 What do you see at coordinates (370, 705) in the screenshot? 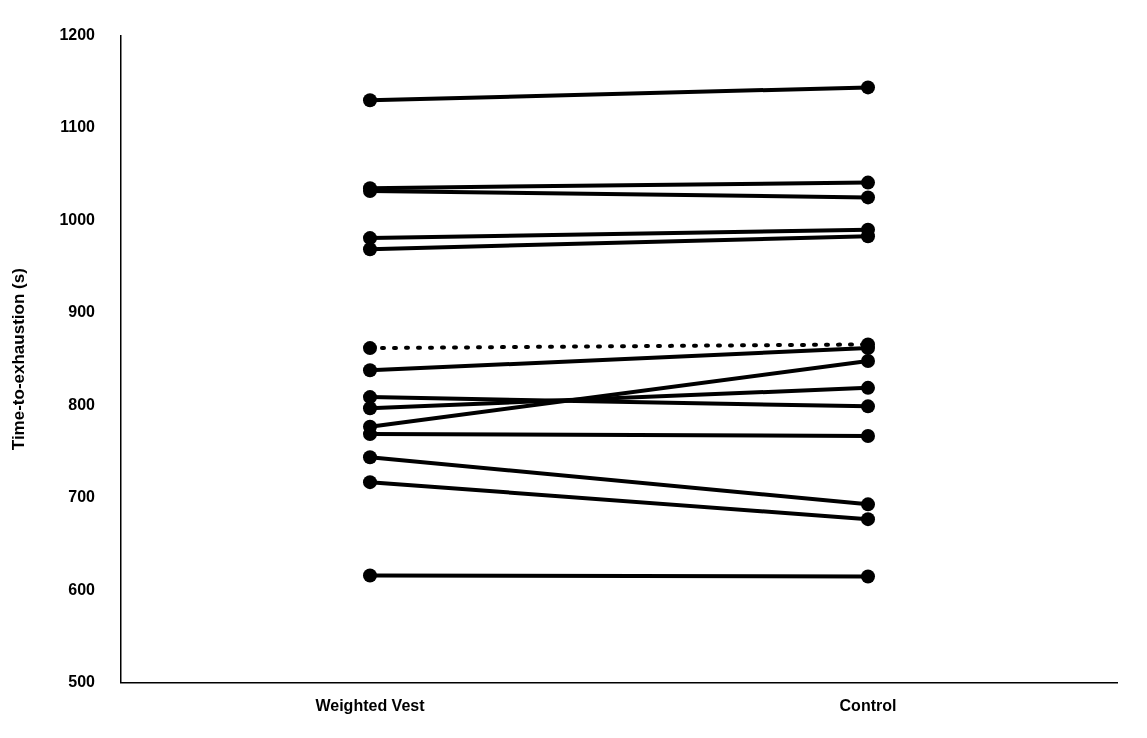
I see `x-tick-label: Weighted Vest` at bounding box center [370, 705].